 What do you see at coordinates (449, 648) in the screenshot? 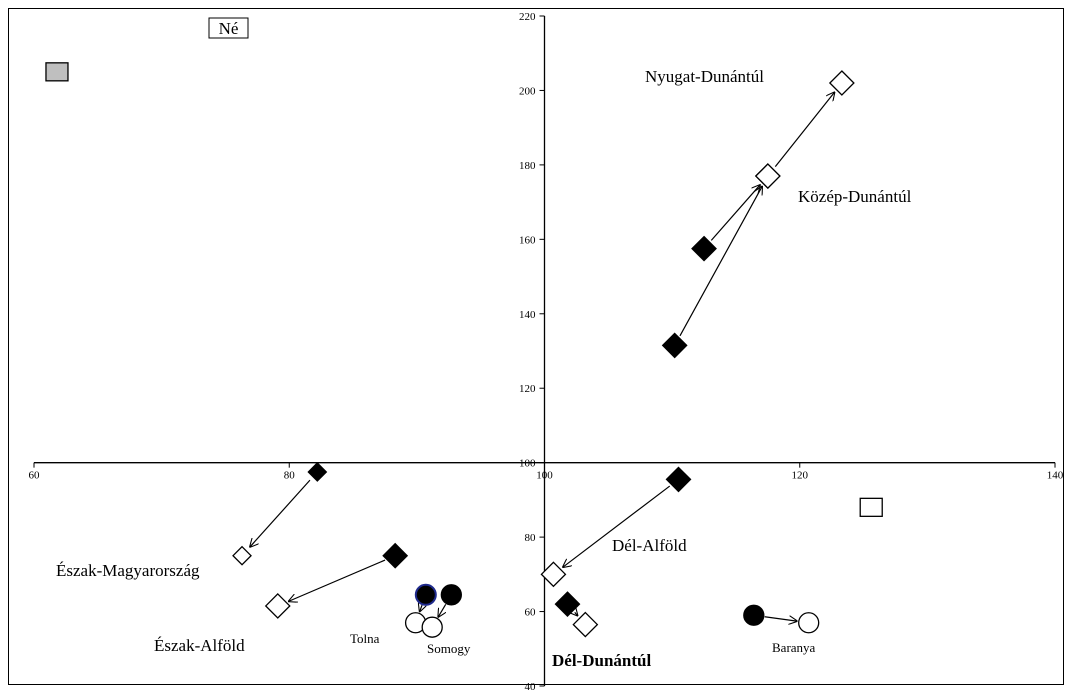
I see `region-label: Somogy` at bounding box center [449, 648].